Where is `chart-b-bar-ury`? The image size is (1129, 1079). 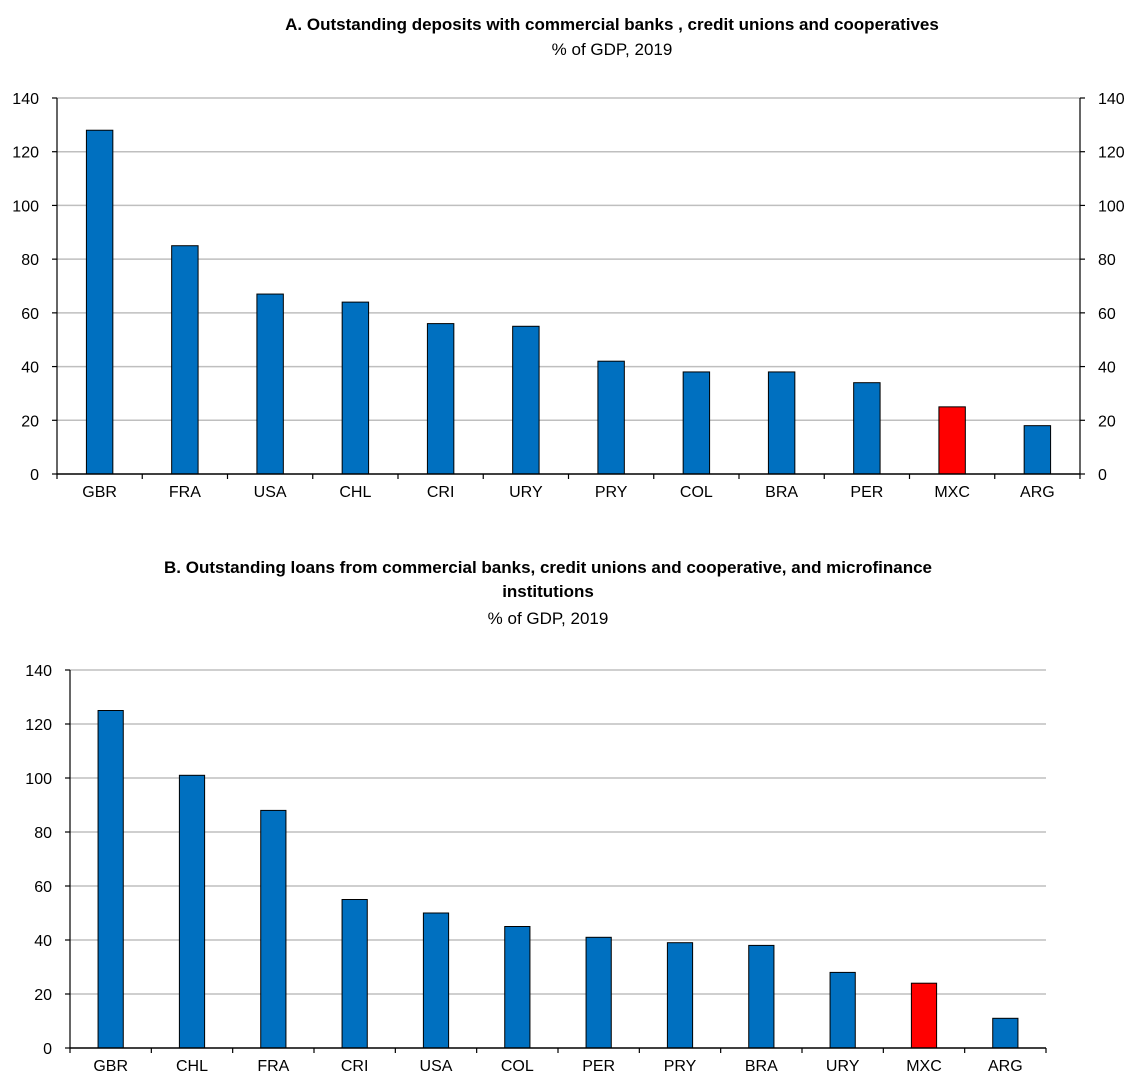
chart-b-bar-ury is located at coordinates (842, 1010).